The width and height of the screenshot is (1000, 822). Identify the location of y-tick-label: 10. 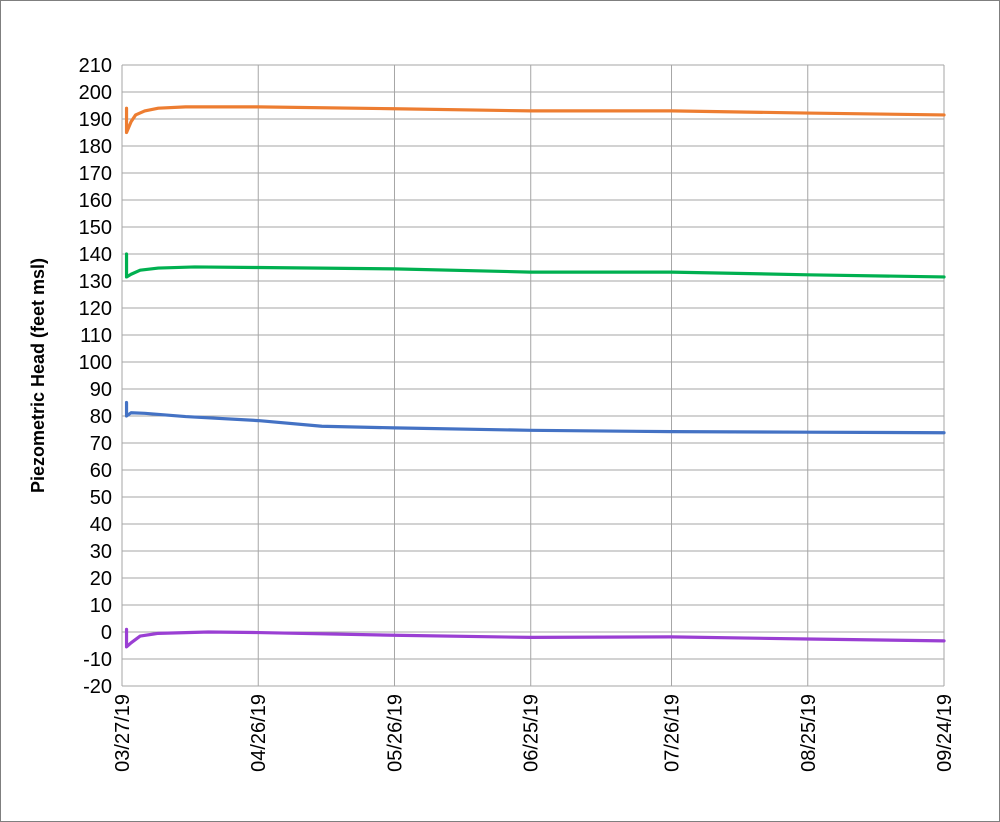
(101, 606).